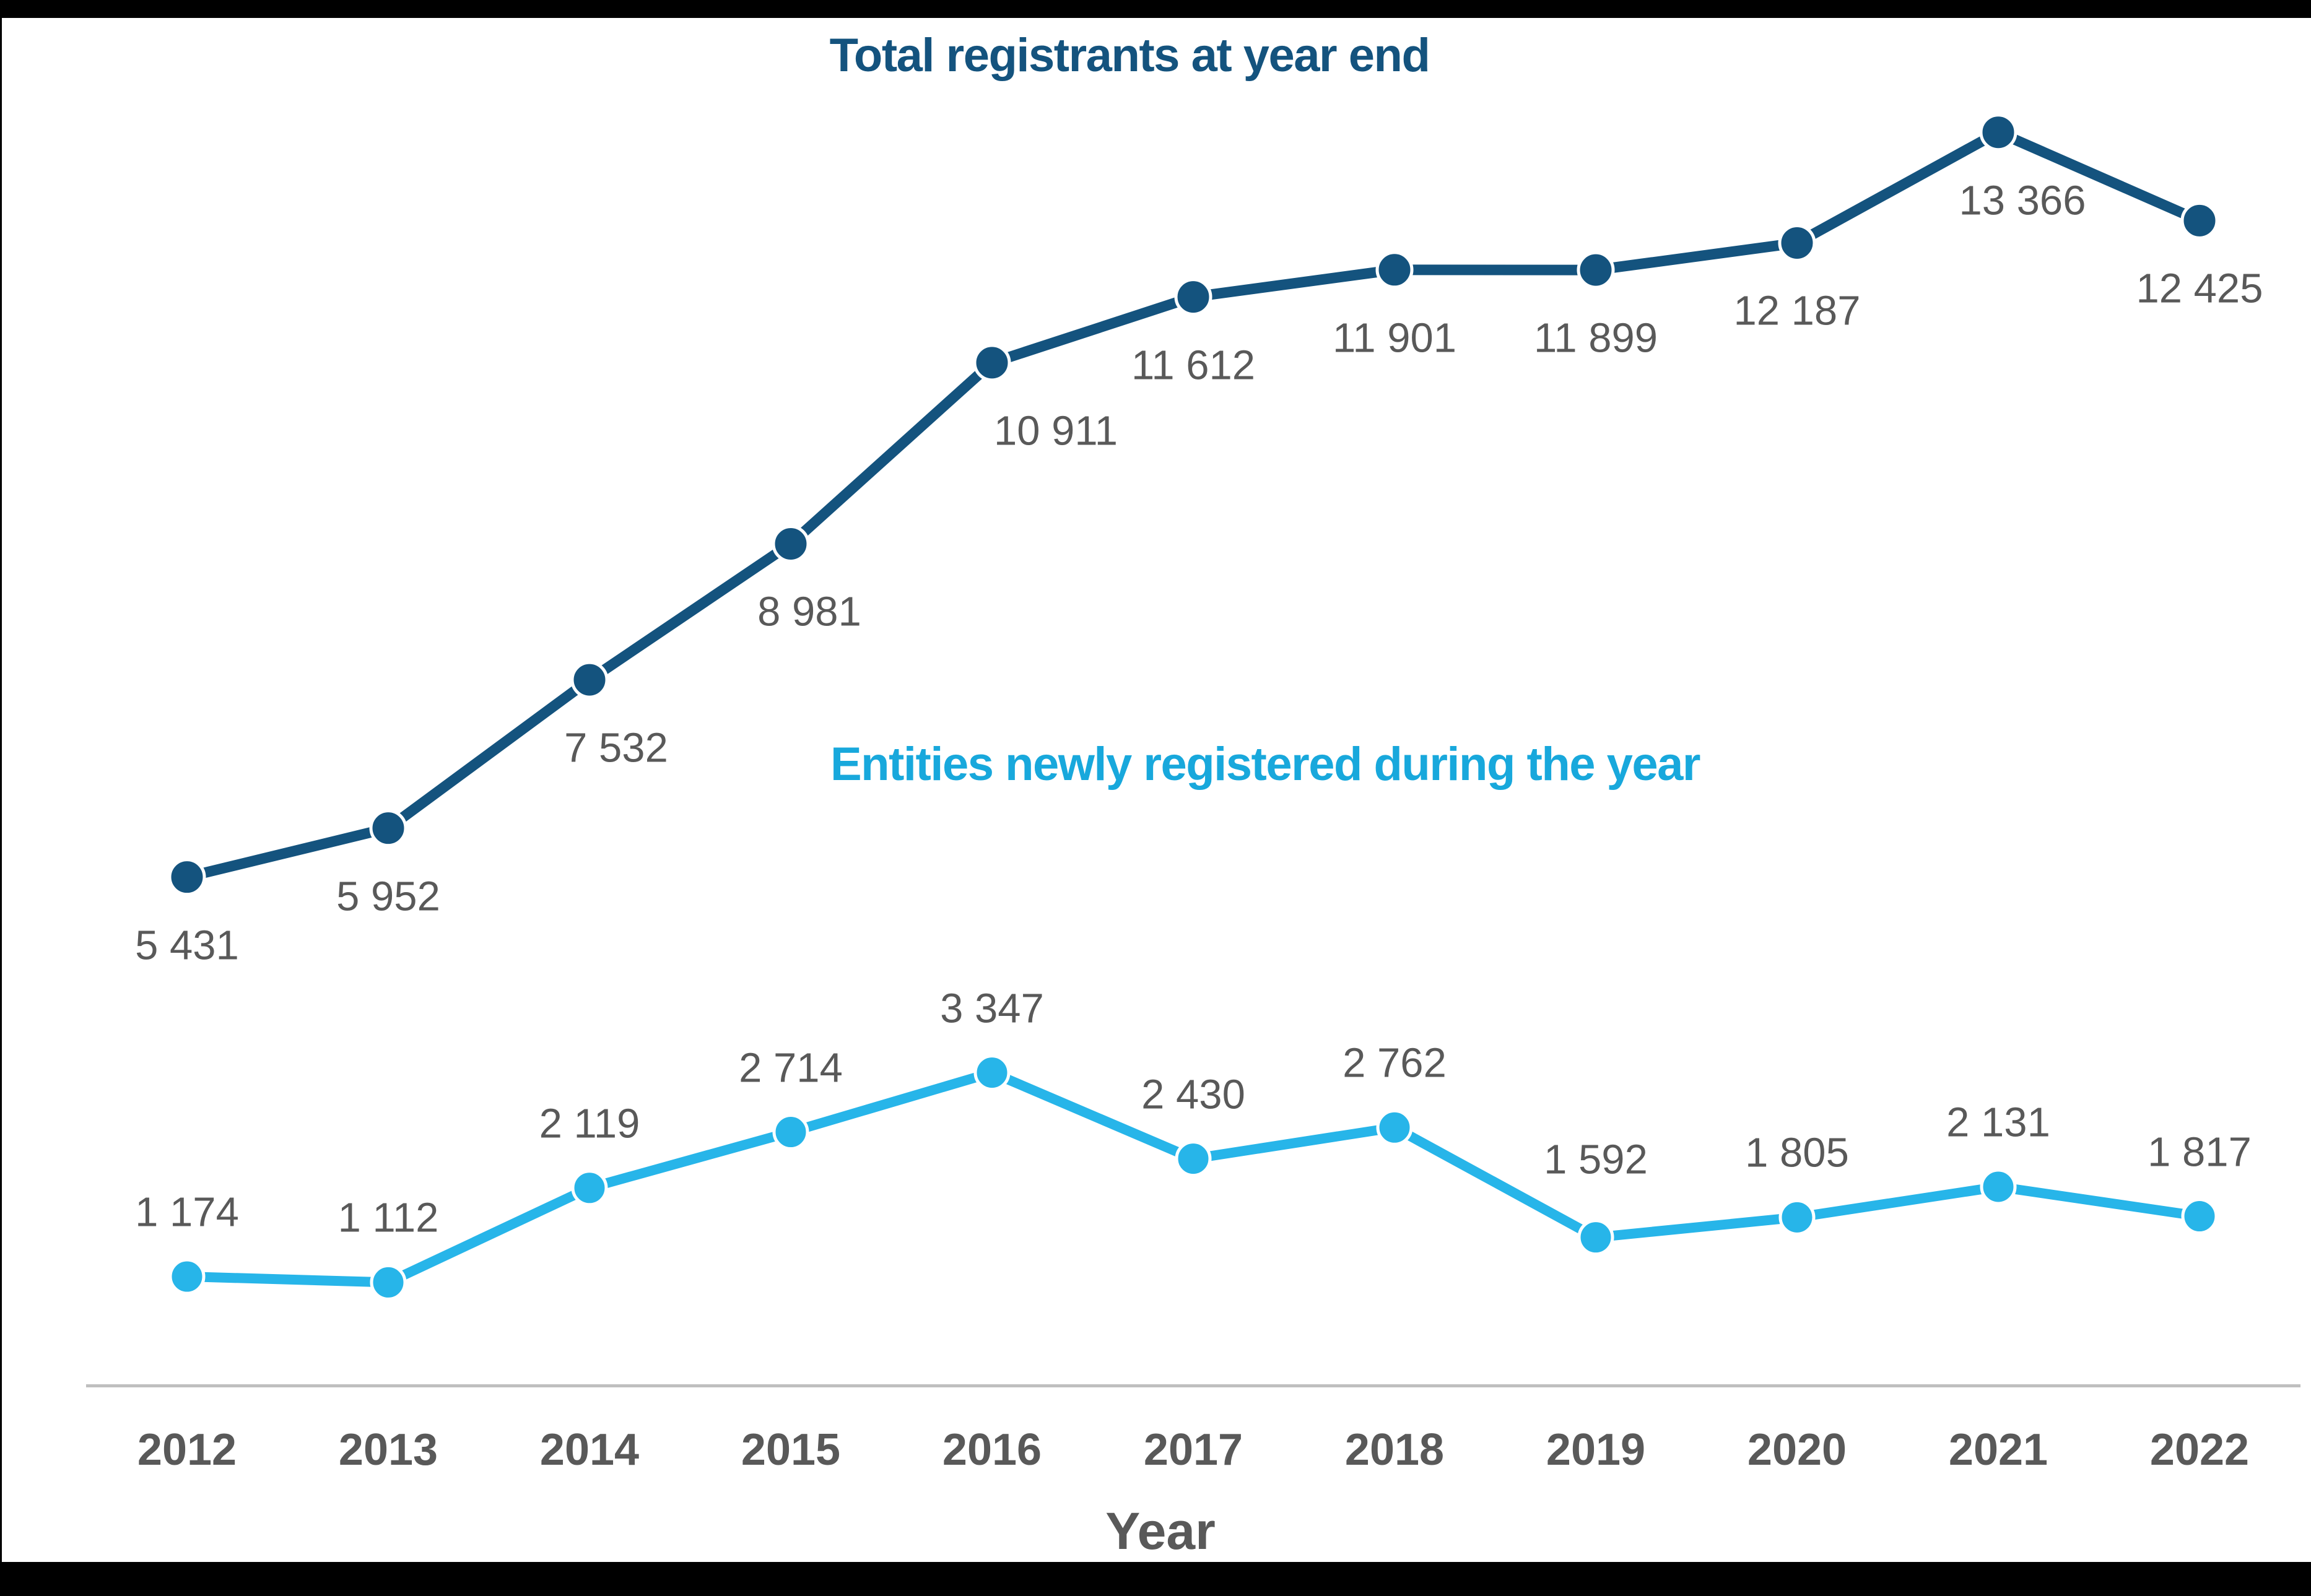  I want to click on data-point-2014-s2, so click(589, 1188).